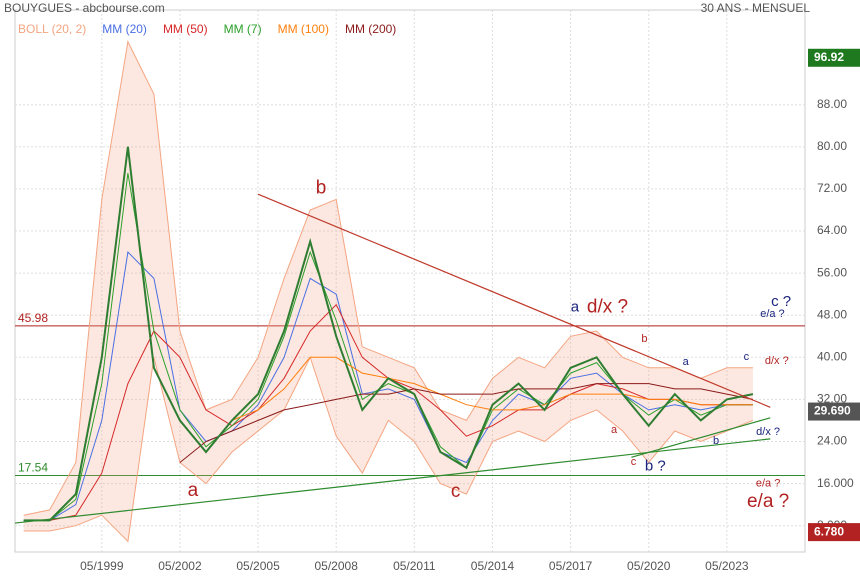 The width and height of the screenshot is (860, 580). I want to click on legend-entry: MM (200), so click(370, 29).